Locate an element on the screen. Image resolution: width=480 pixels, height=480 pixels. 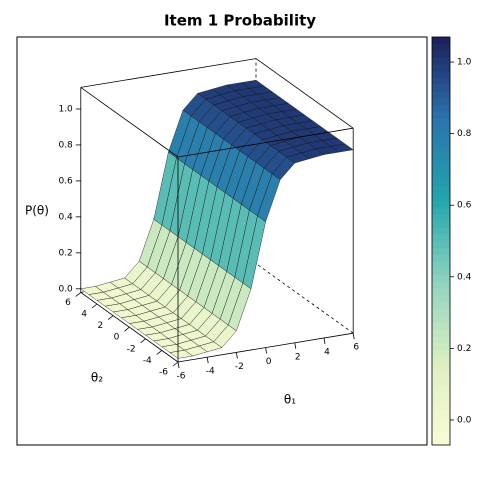
x-tick-label: 6 is located at coordinates (356, 348).